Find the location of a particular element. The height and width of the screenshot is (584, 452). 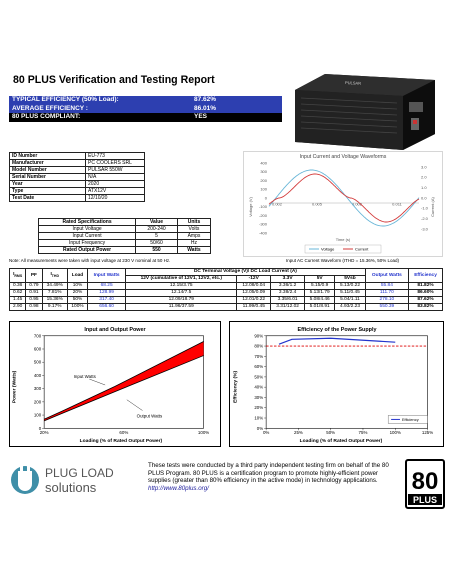

chart1-ytick: 300 is located at coordinates (38, 388).